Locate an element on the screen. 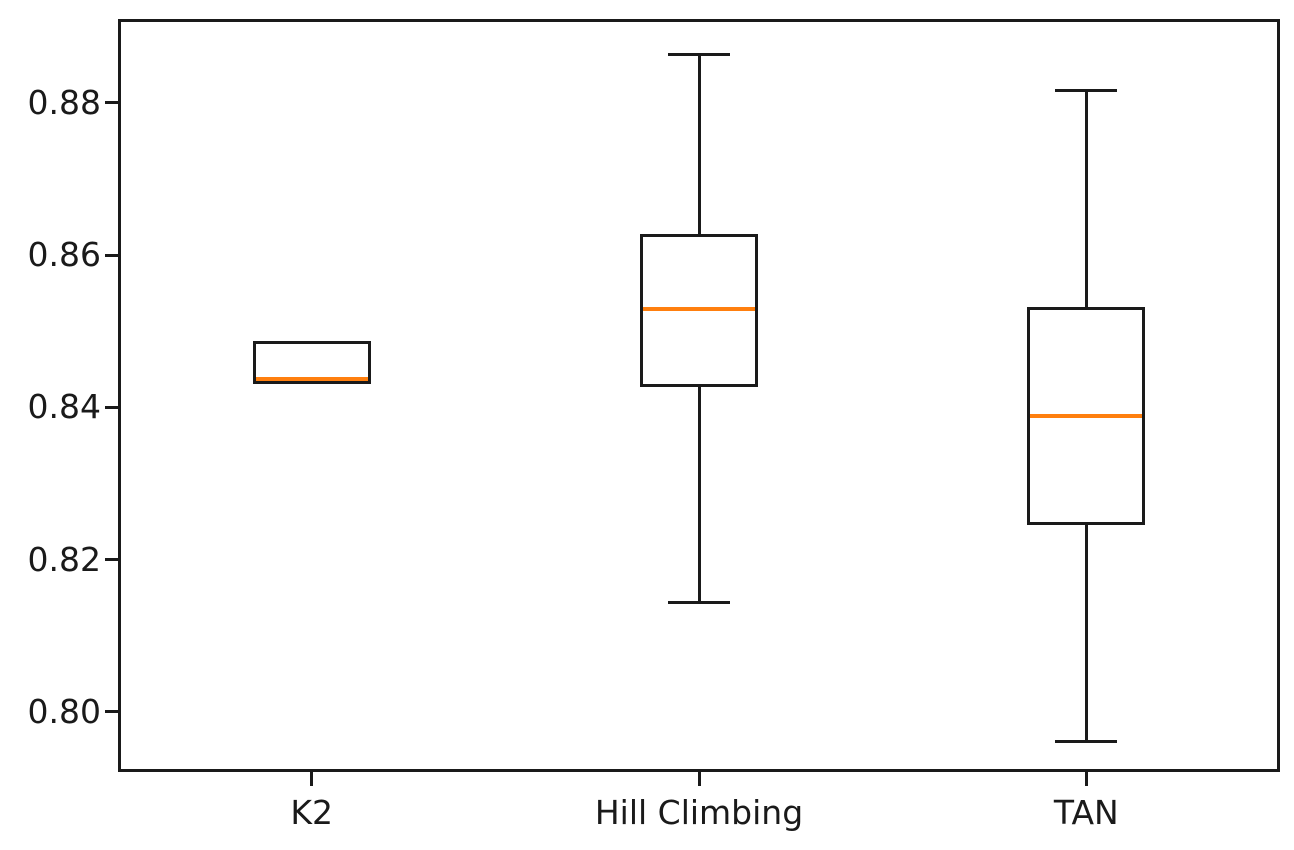 This screenshot has width=1294, height=850. y-axis-tick-label: 0.80 is located at coordinates (64, 711).